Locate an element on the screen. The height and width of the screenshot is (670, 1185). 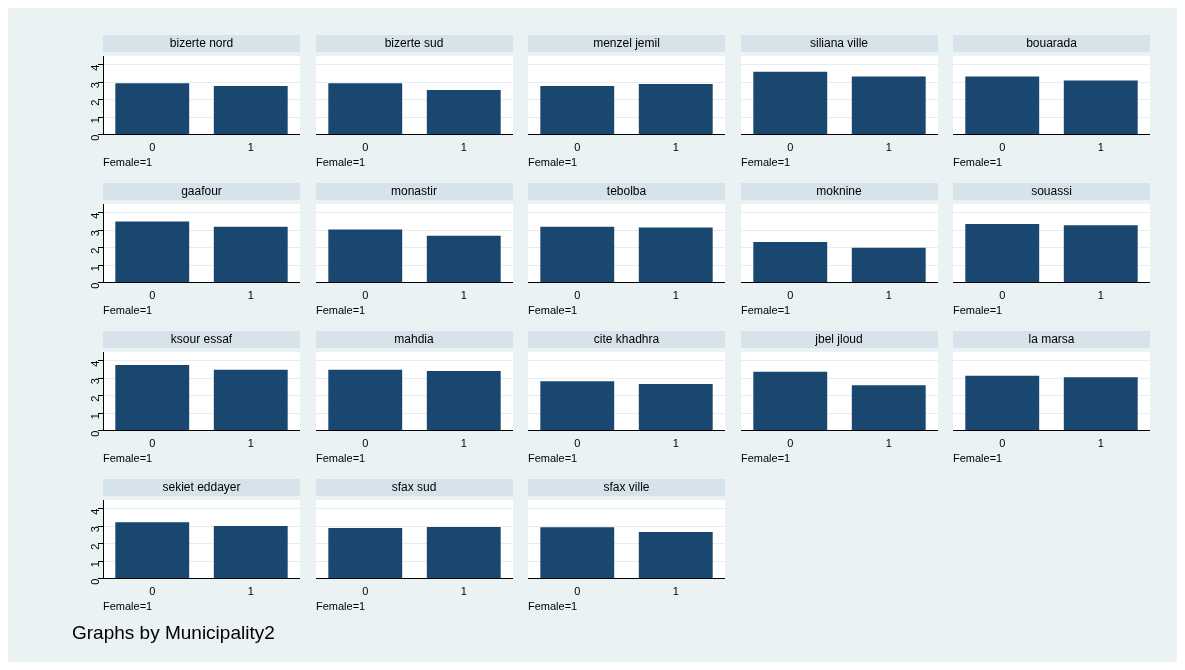
chart-title: siliana ville is located at coordinates (839, 43).